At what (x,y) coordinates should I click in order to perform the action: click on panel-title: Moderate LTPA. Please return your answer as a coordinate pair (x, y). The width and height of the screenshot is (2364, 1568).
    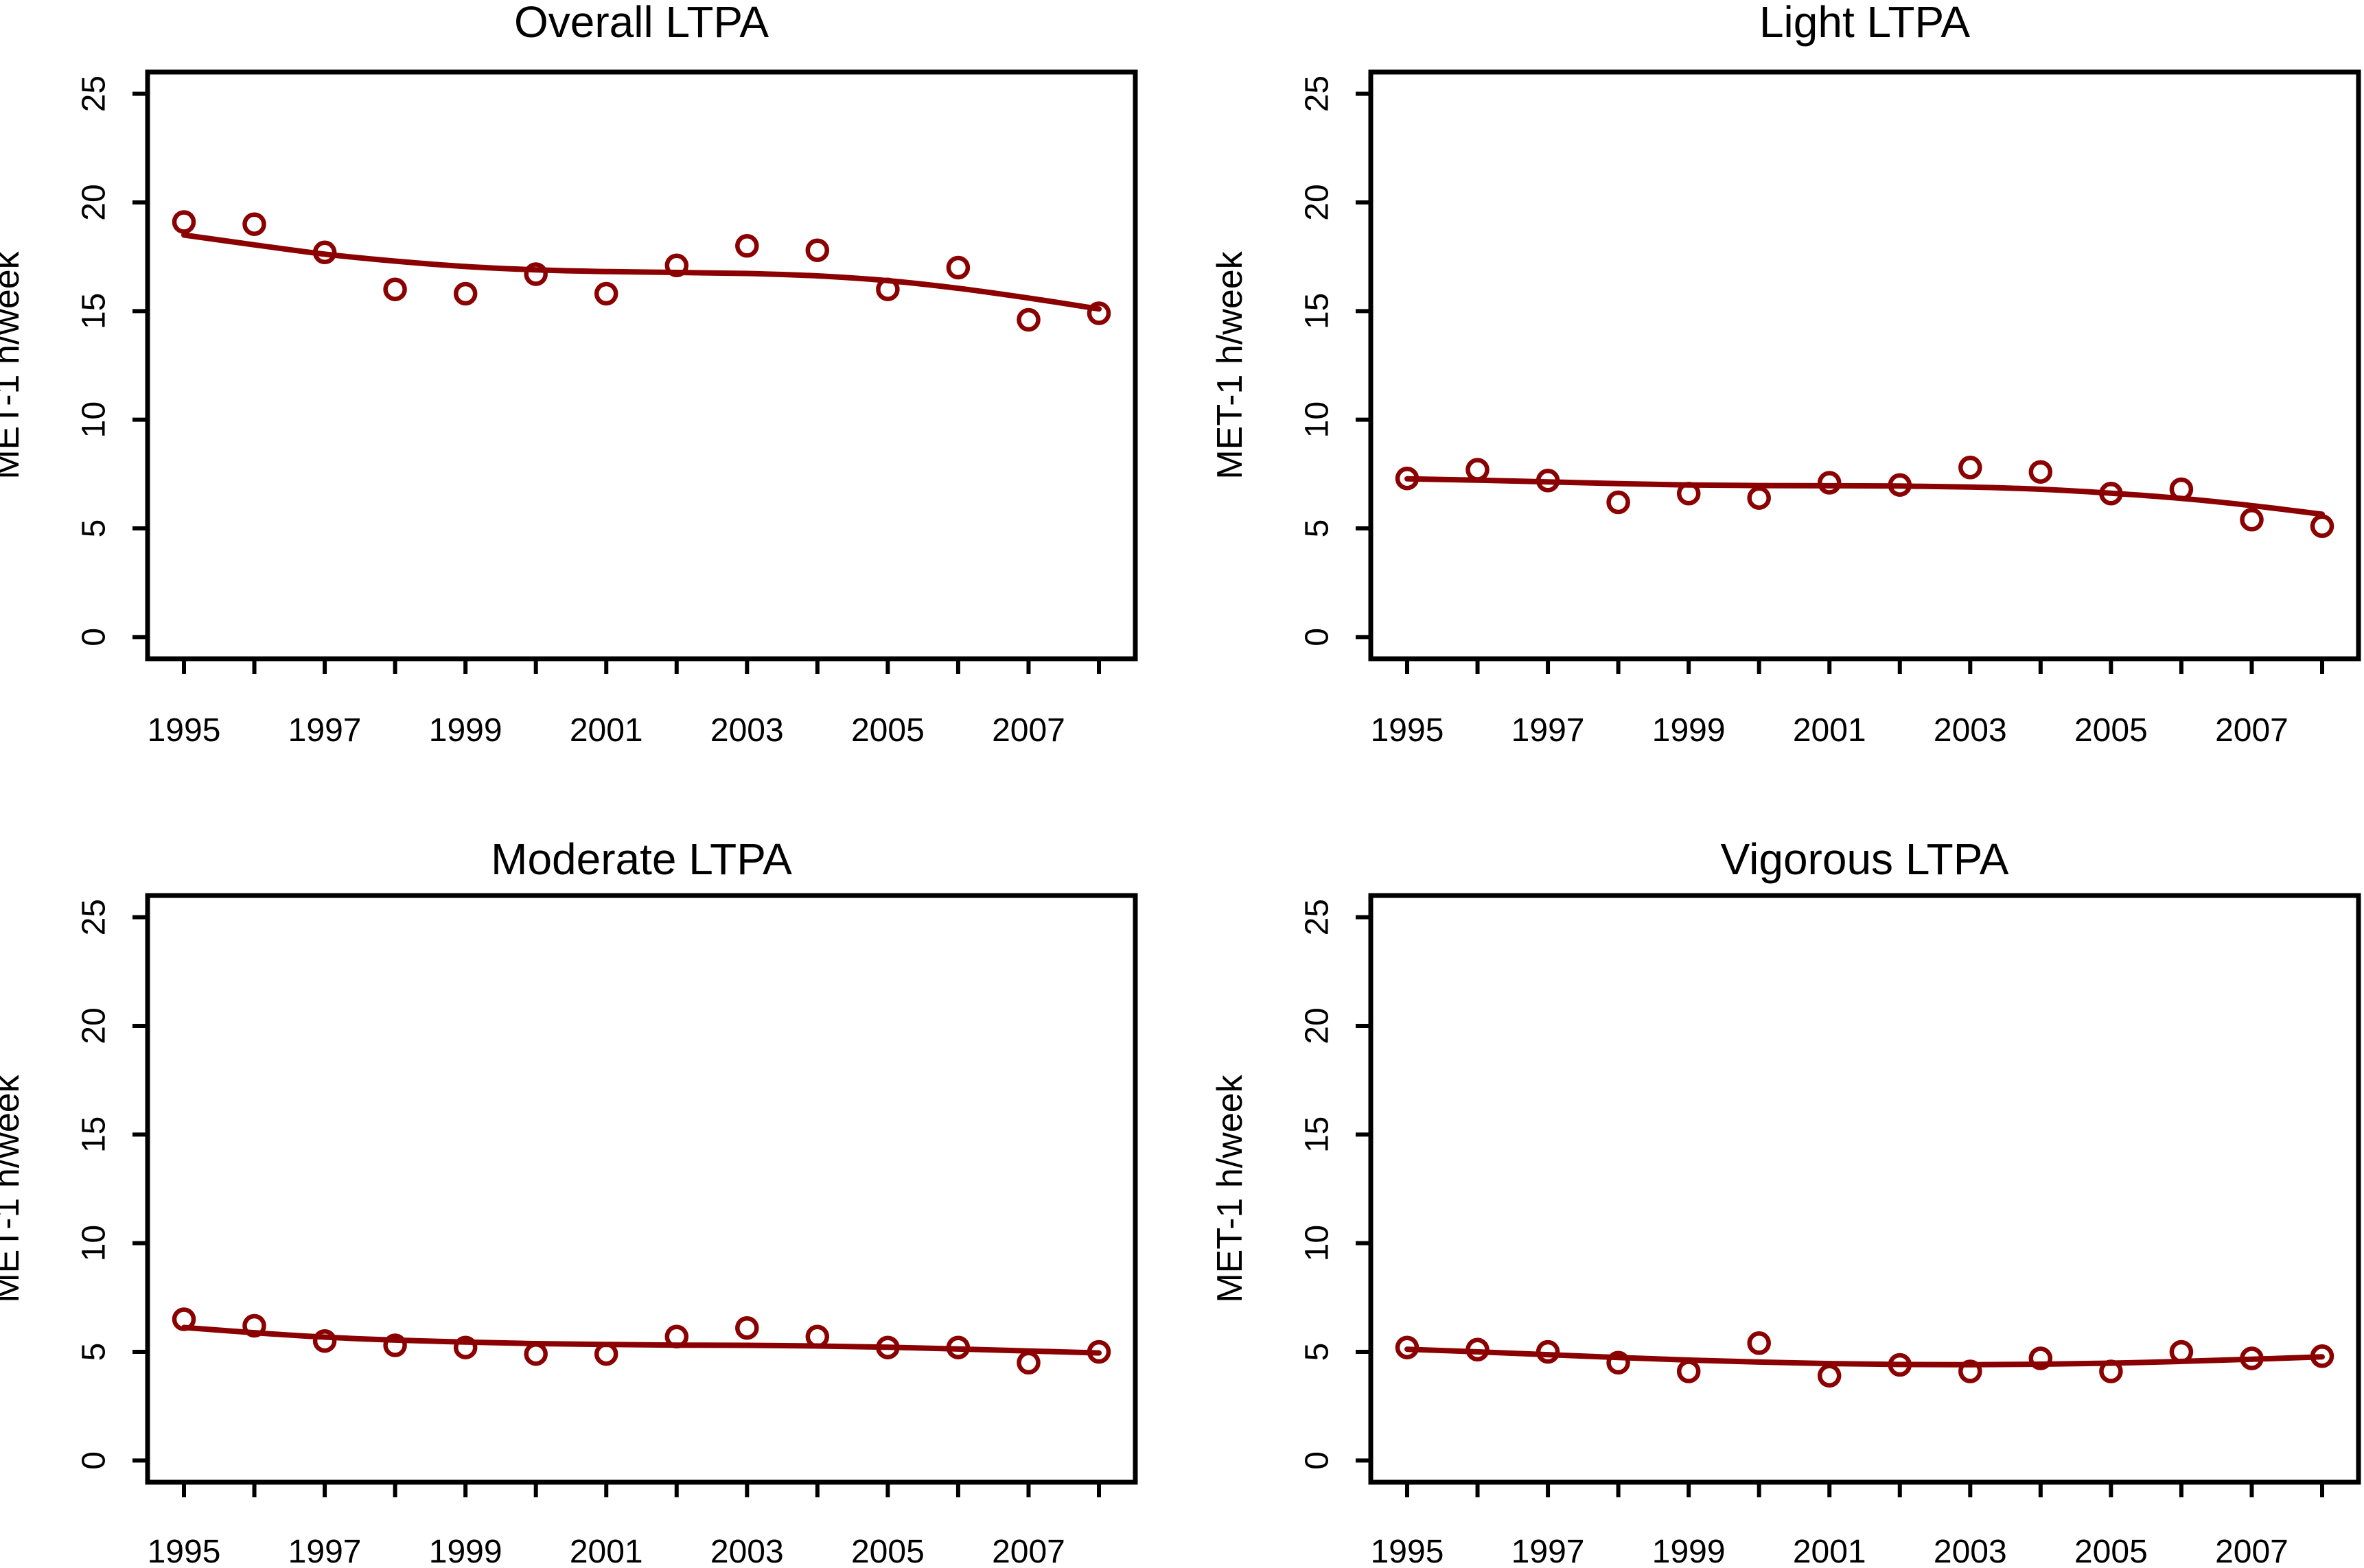
    Looking at the image, I should click on (641, 859).